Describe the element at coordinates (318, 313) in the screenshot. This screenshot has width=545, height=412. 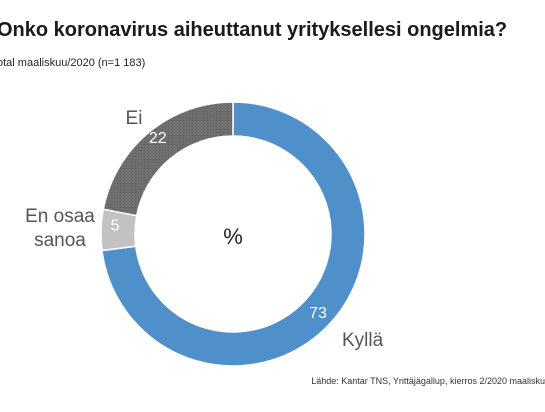
I see `slice-value-label: 73` at that location.